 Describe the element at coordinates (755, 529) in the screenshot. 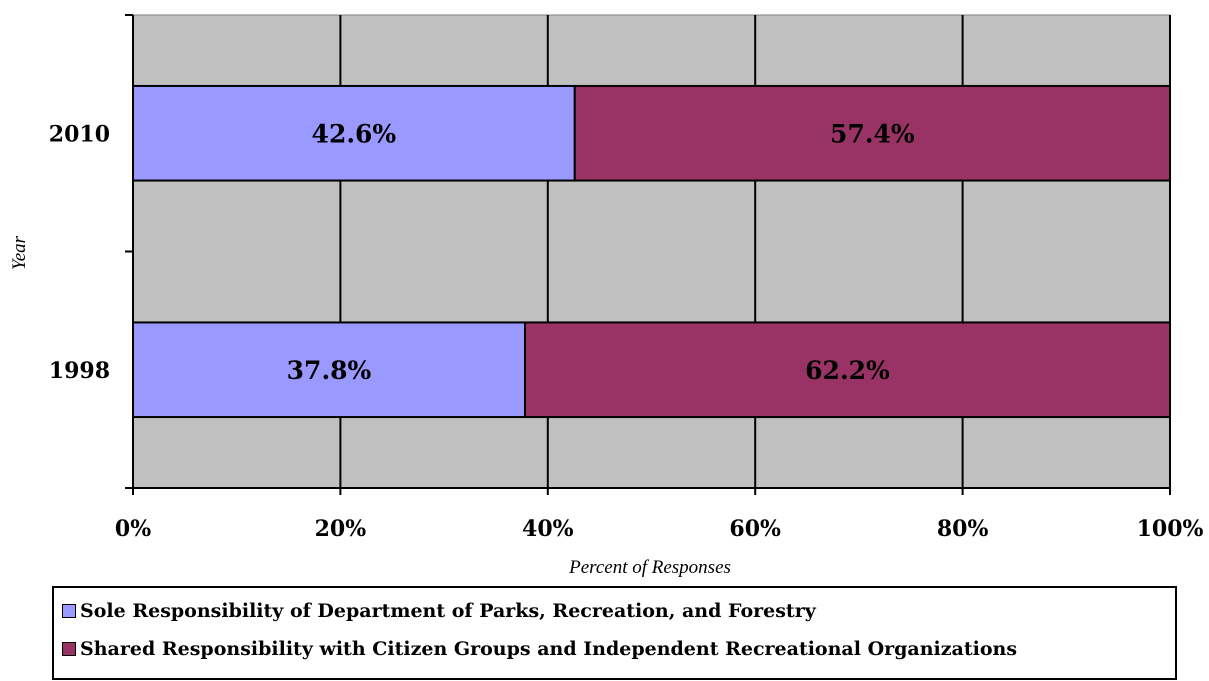

I see `x-tick-label: 60%` at that location.